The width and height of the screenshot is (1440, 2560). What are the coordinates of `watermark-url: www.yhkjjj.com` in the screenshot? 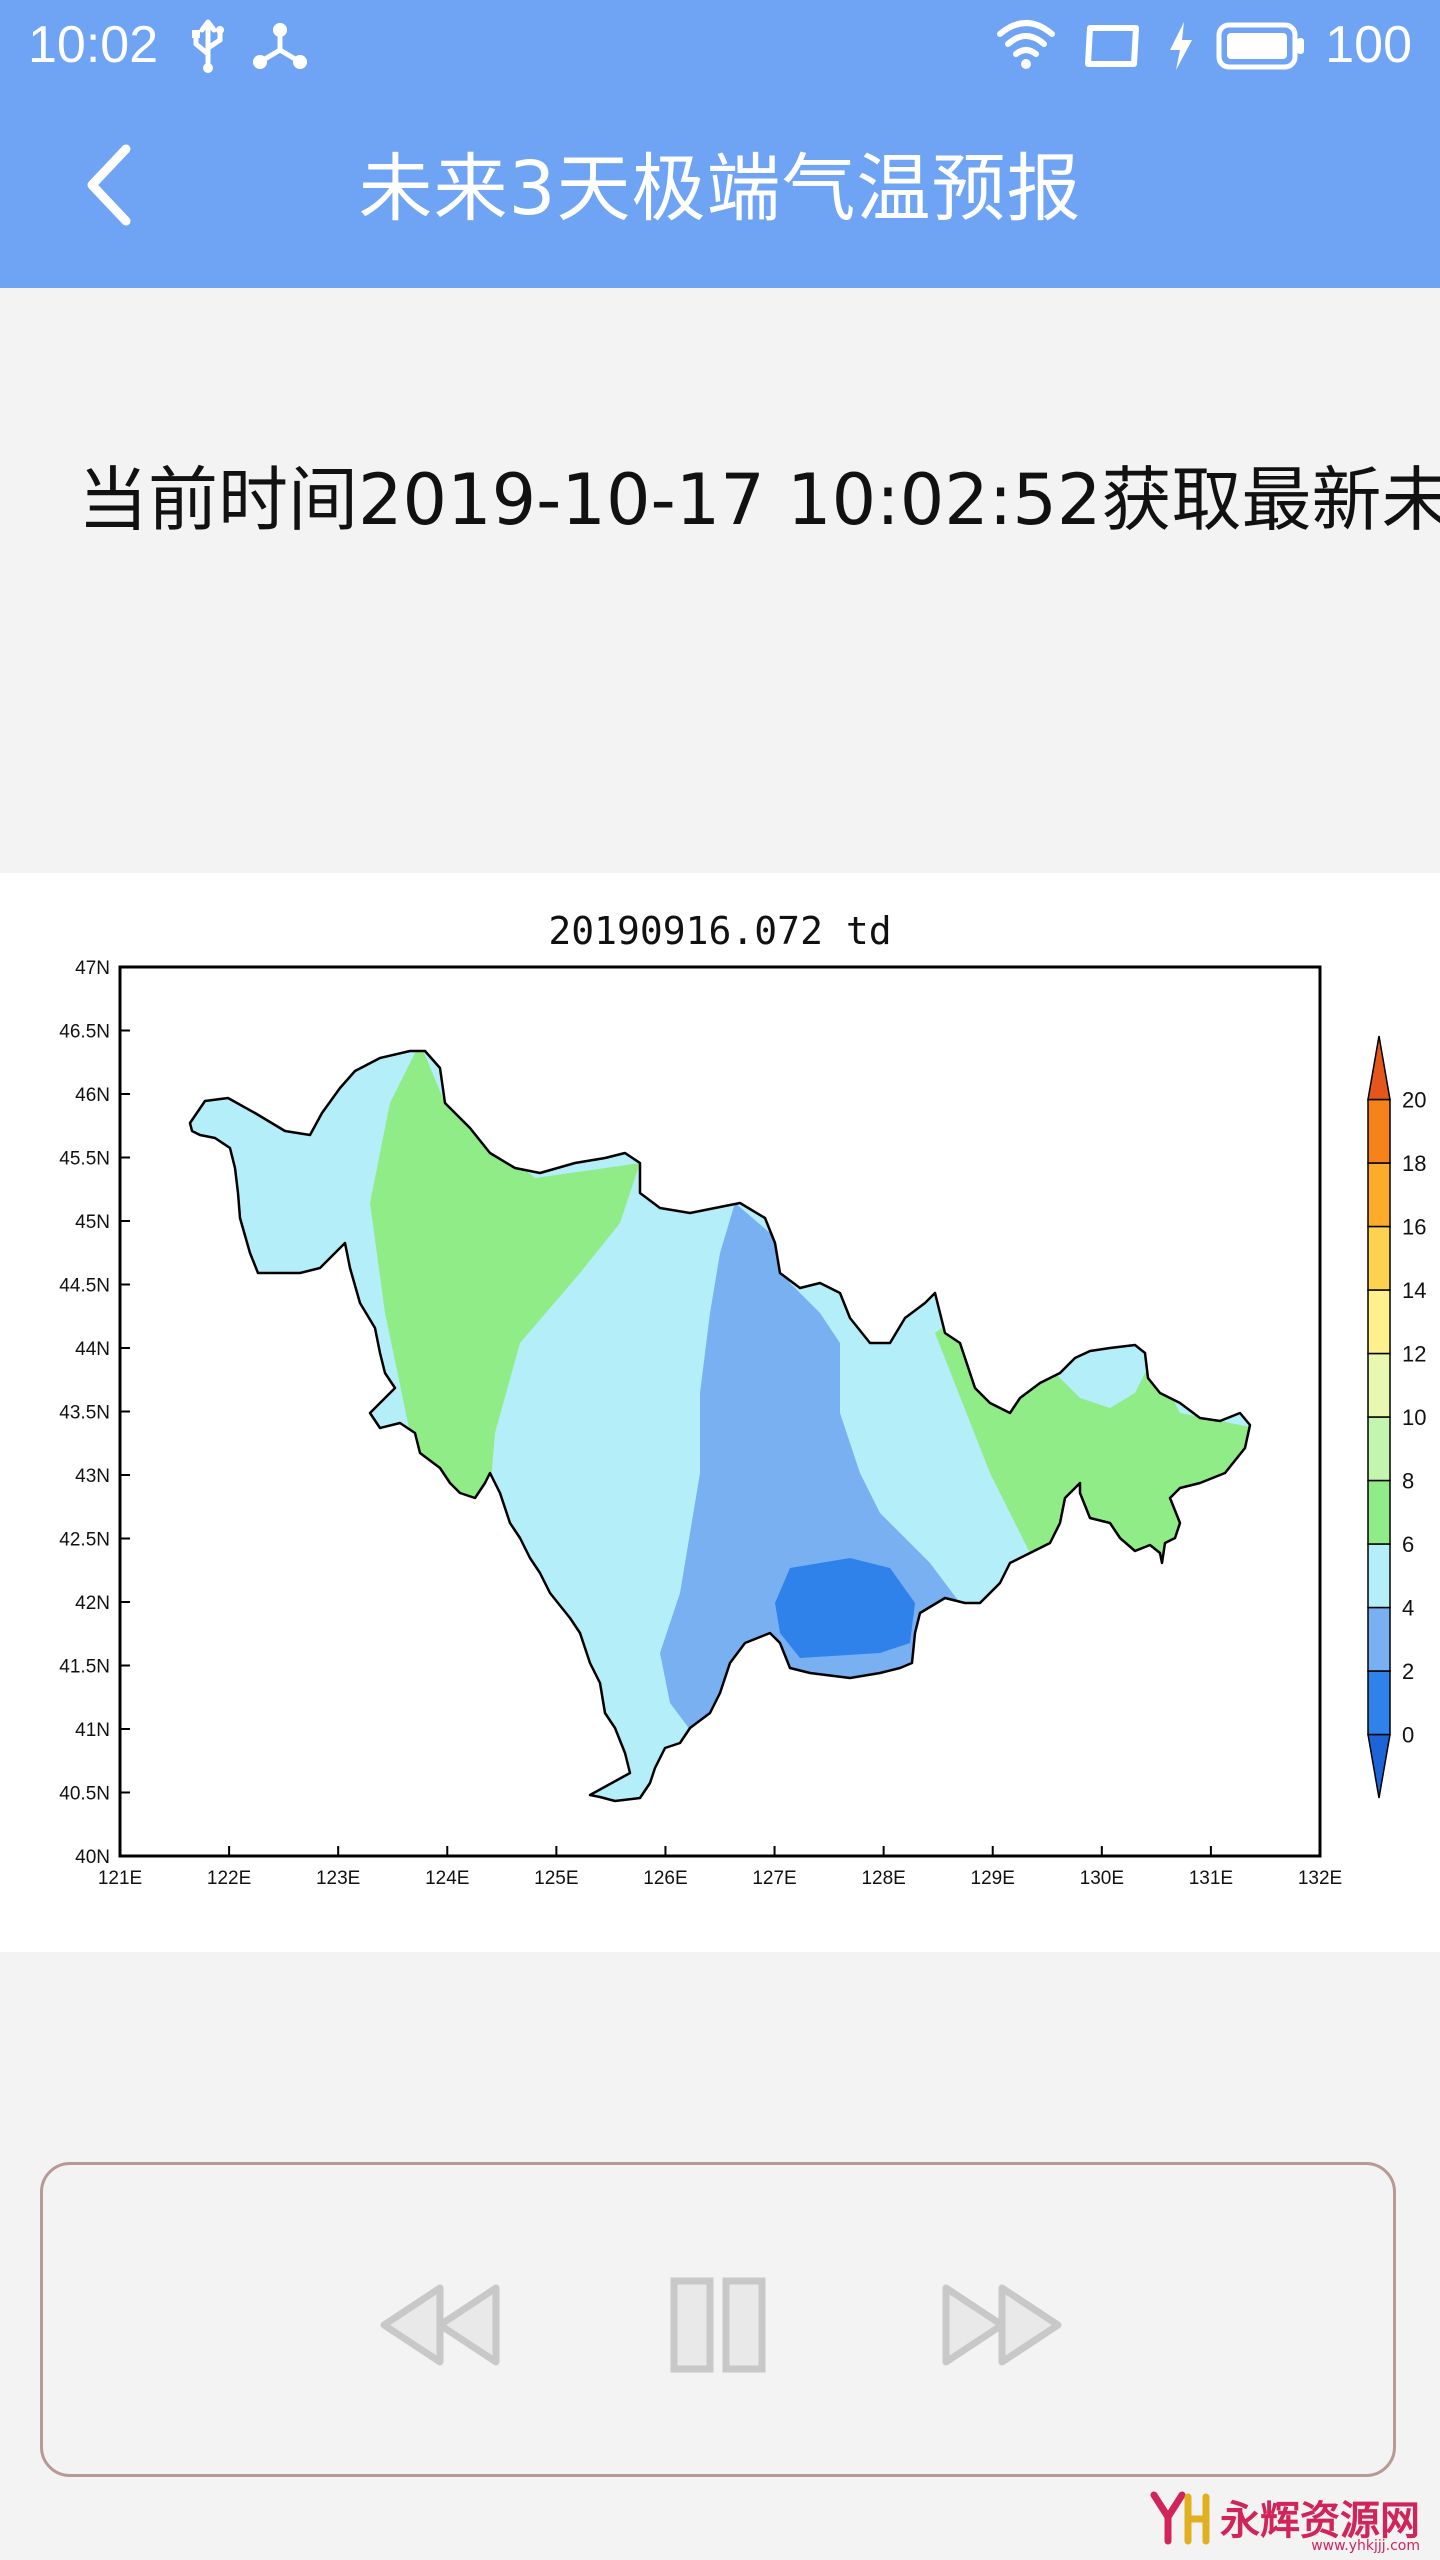 It's located at (1365, 2546).